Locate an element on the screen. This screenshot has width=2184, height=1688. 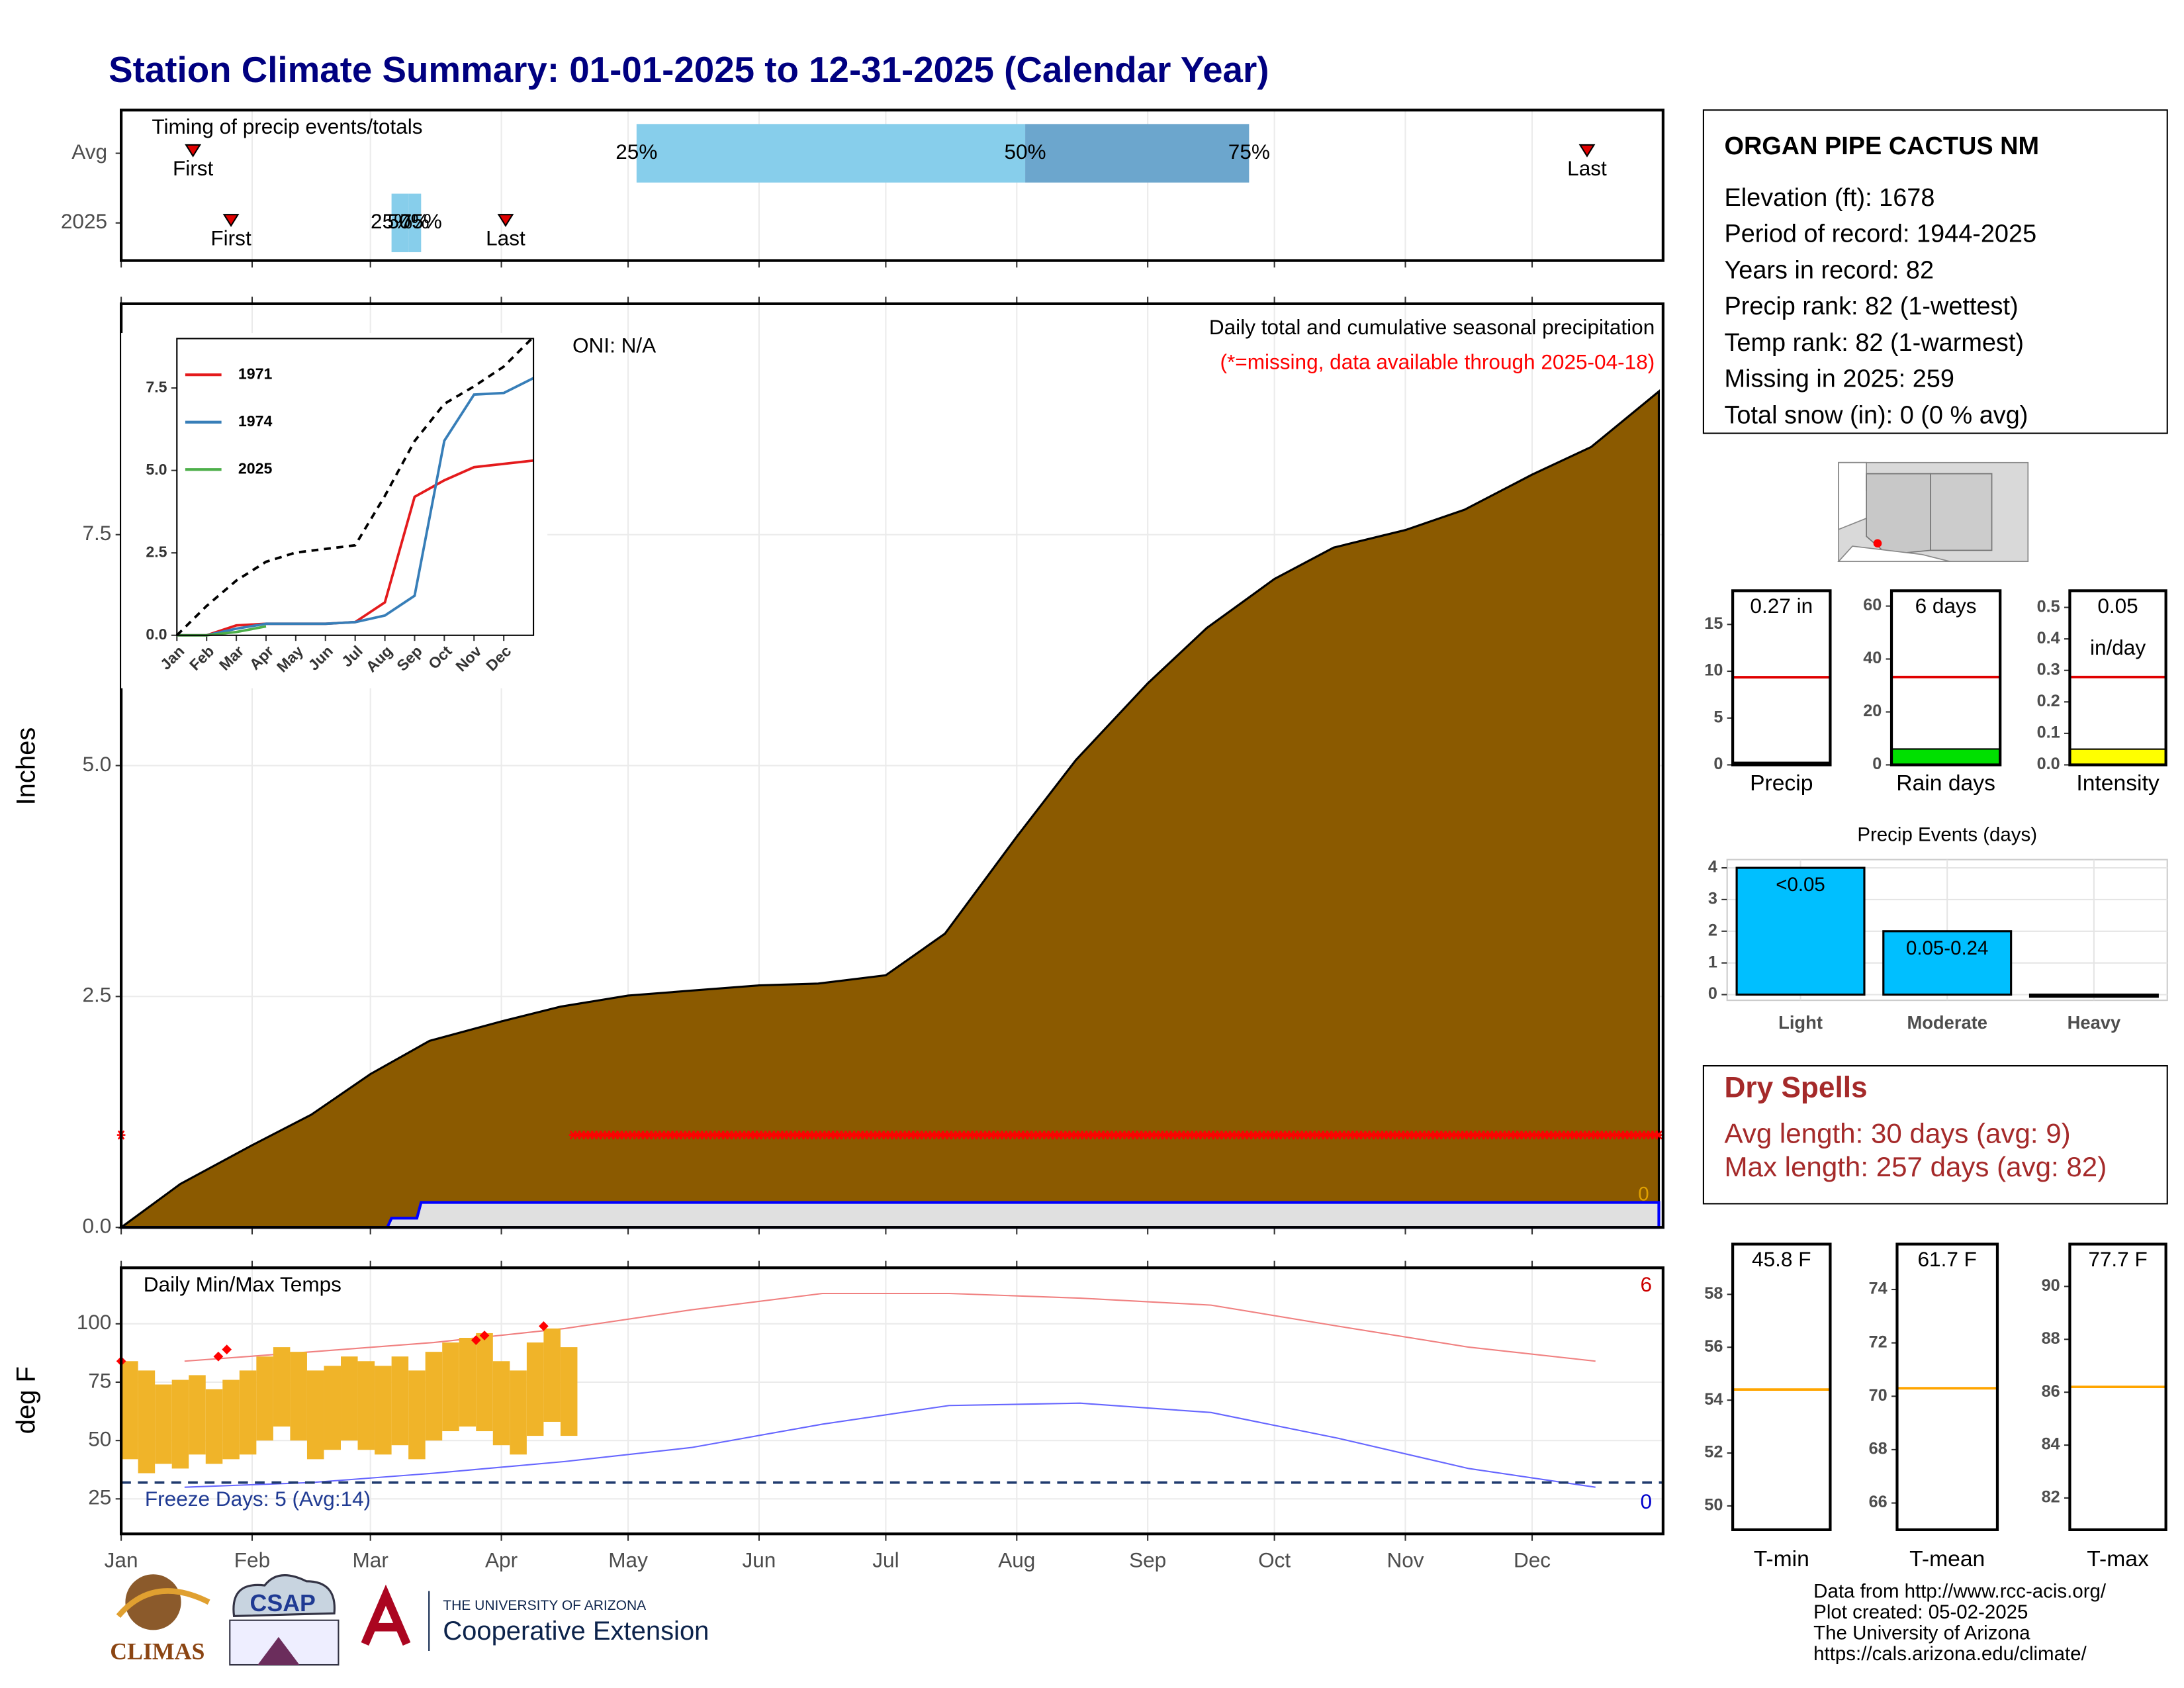
value-label: 0.05 is located at coordinates (2117, 606).